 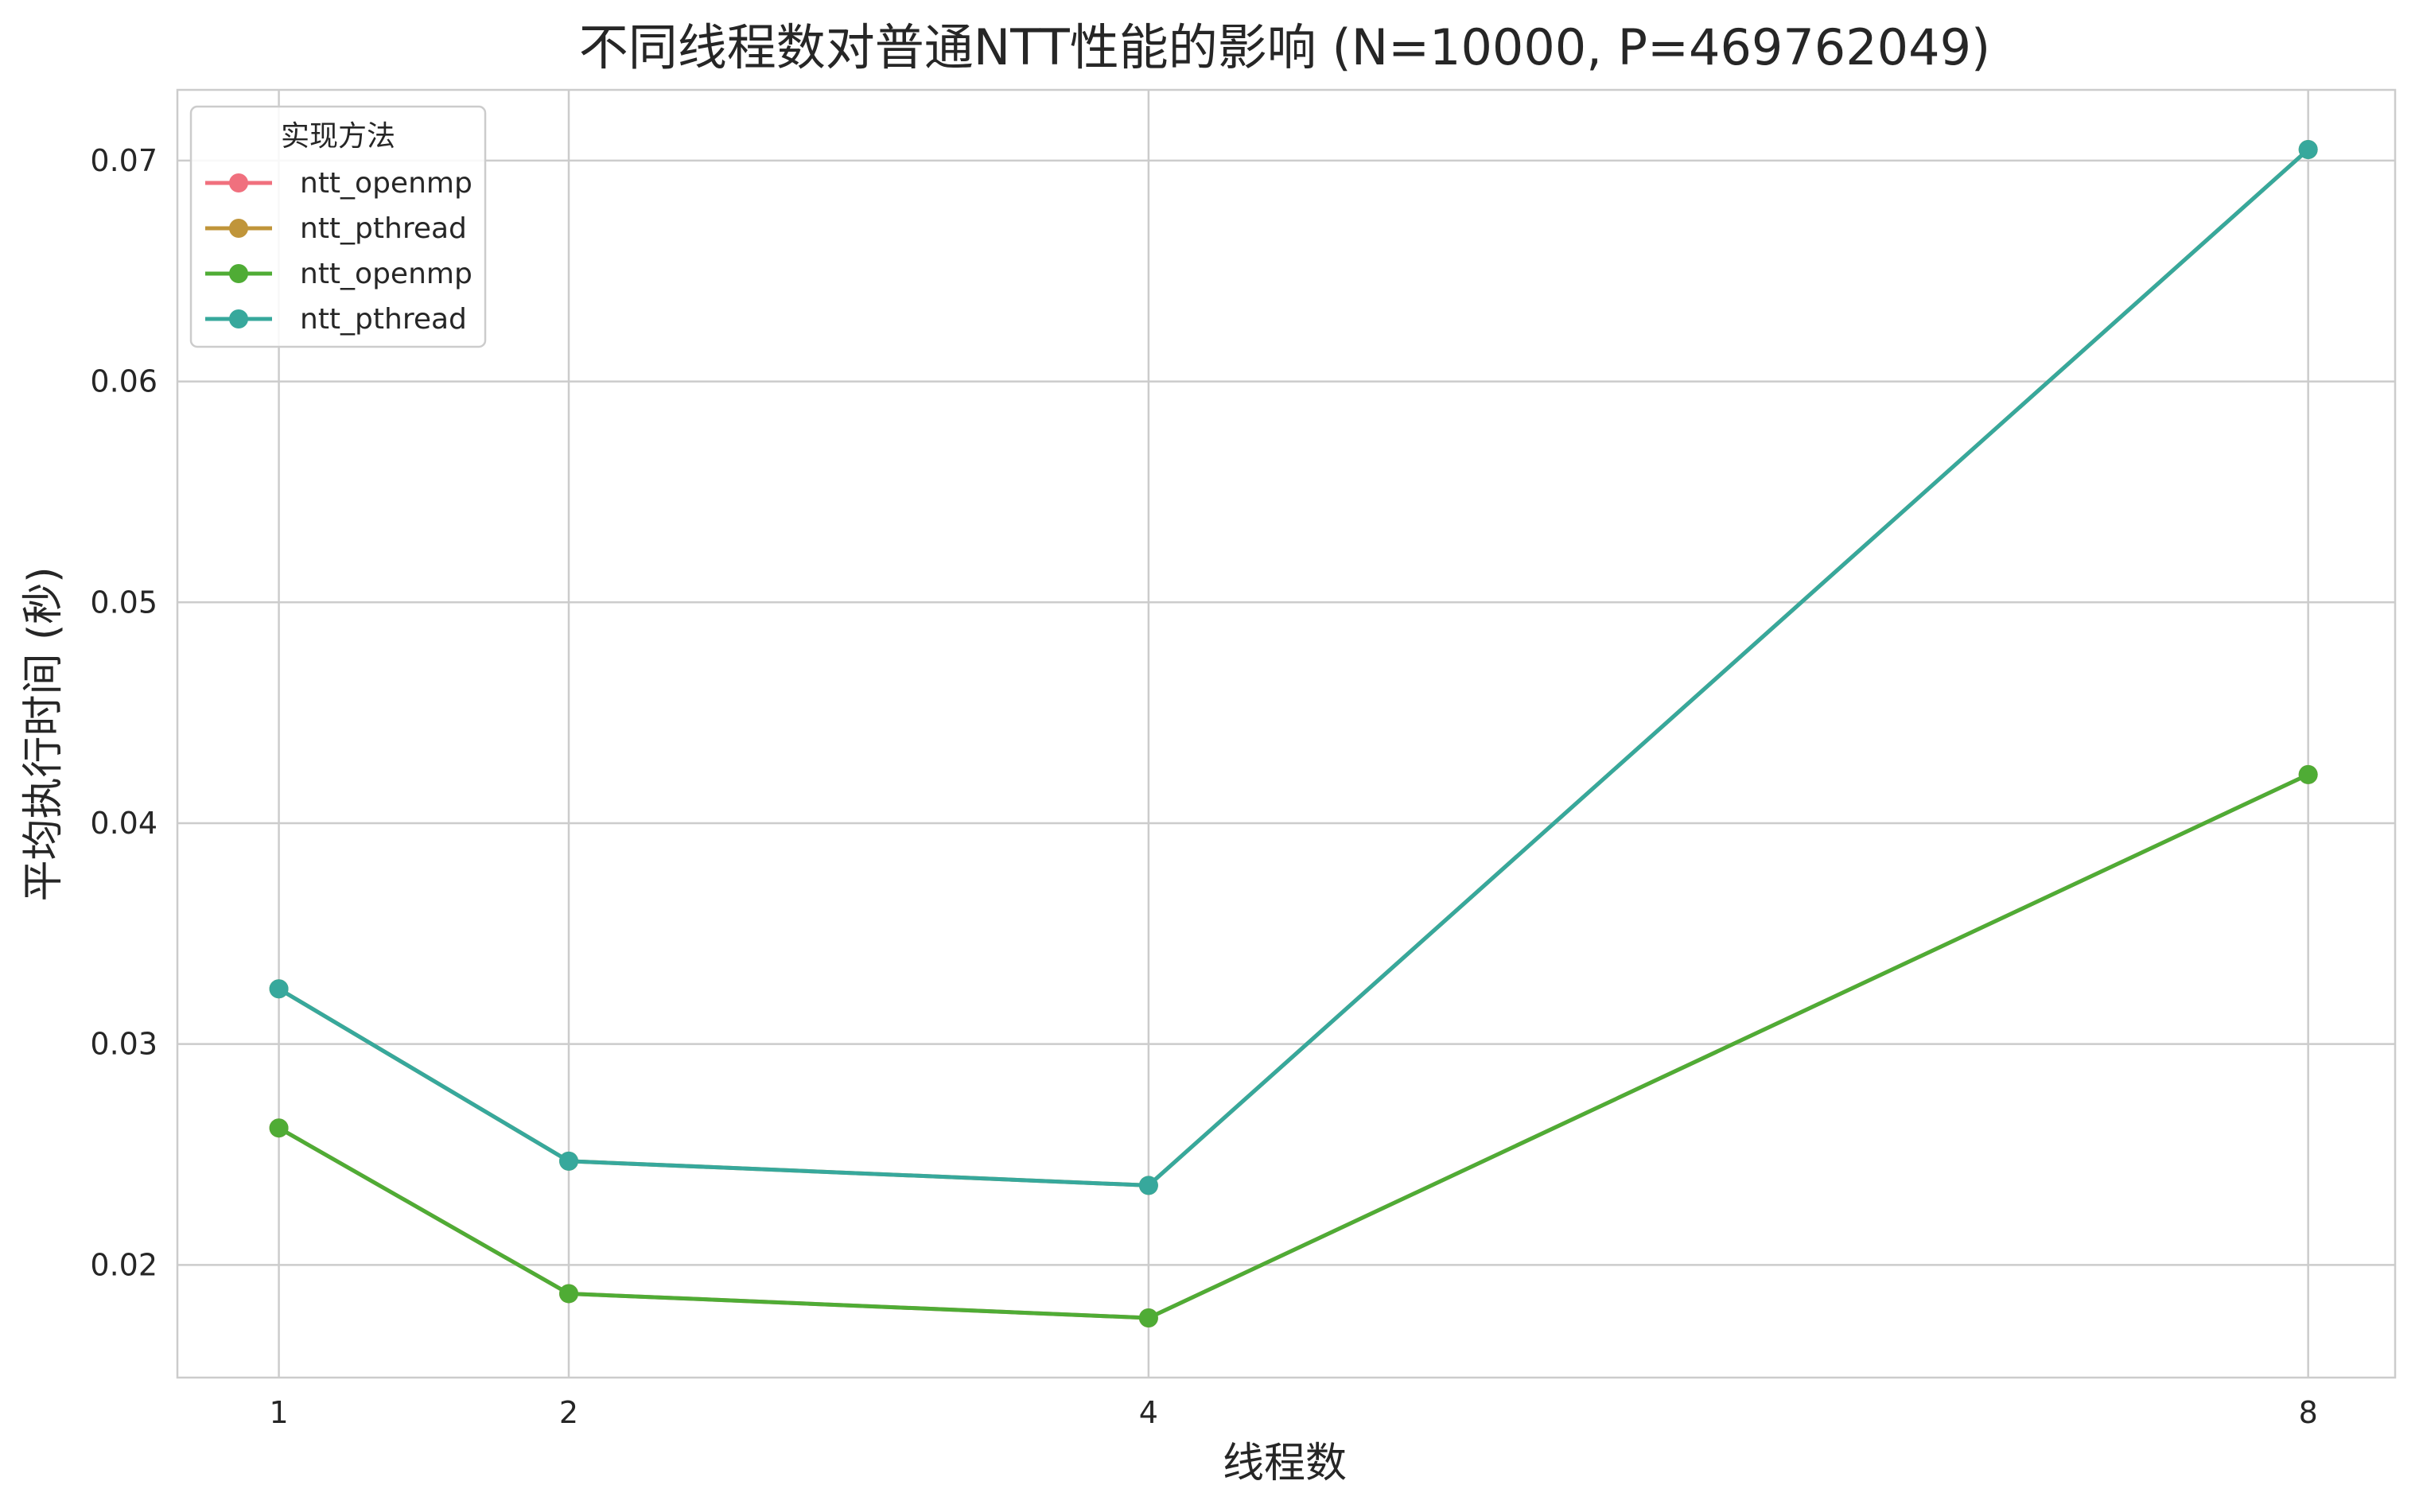 What do you see at coordinates (124, 713) in the screenshot?
I see `y-axis-ticks: 0.02 0.03 0.04 0.05 0.06 0.07` at bounding box center [124, 713].